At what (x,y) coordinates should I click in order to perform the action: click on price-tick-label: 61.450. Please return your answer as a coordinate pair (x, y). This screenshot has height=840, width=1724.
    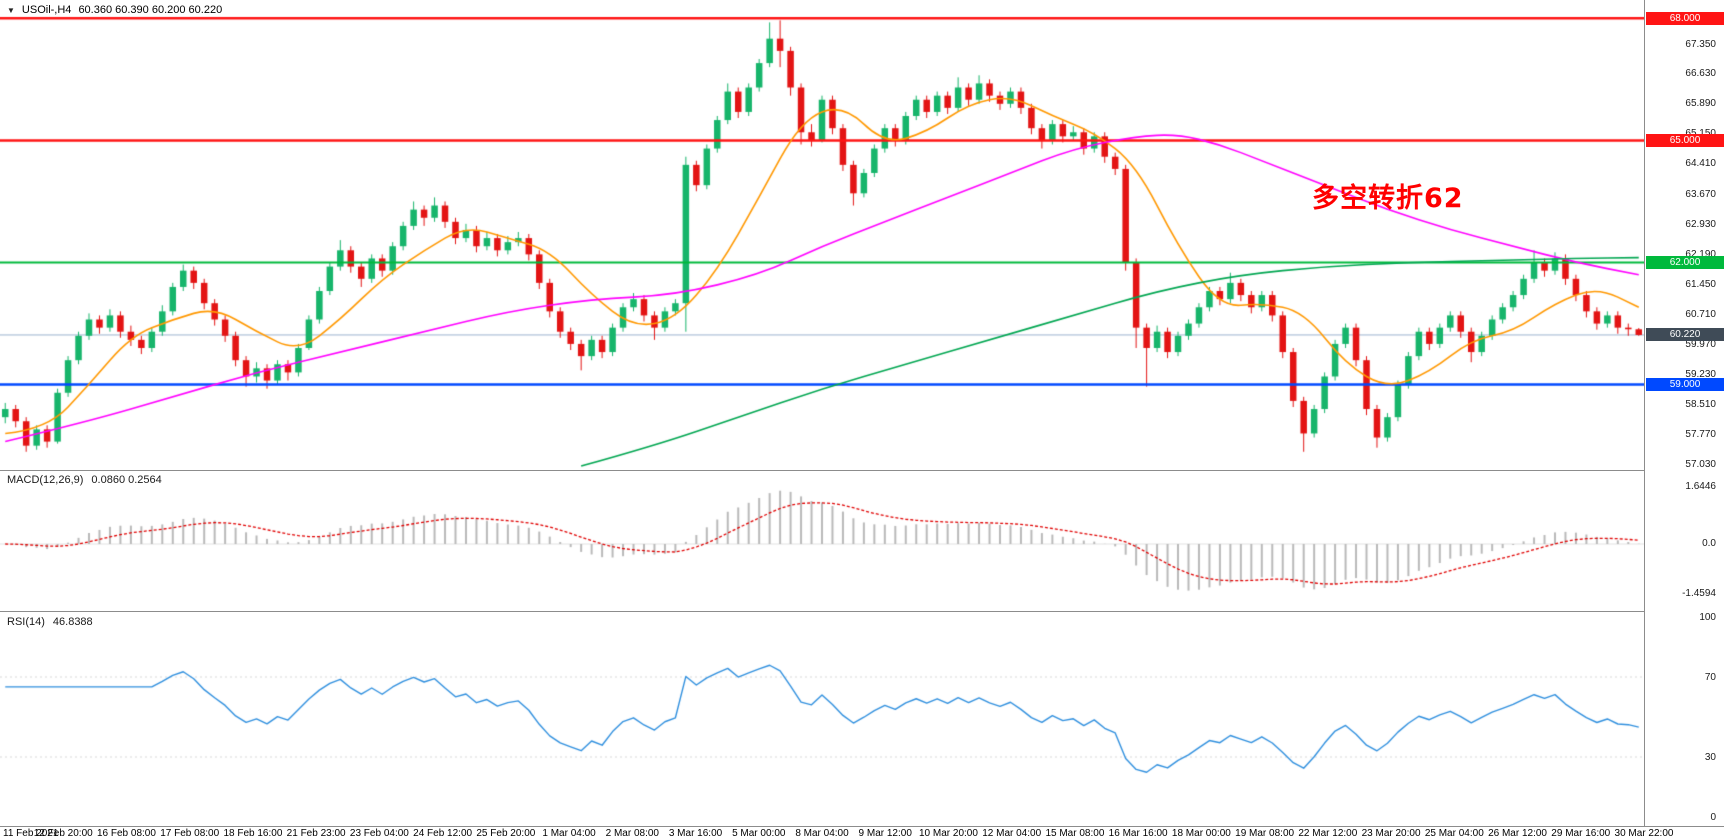
    Looking at the image, I should click on (1700, 284).